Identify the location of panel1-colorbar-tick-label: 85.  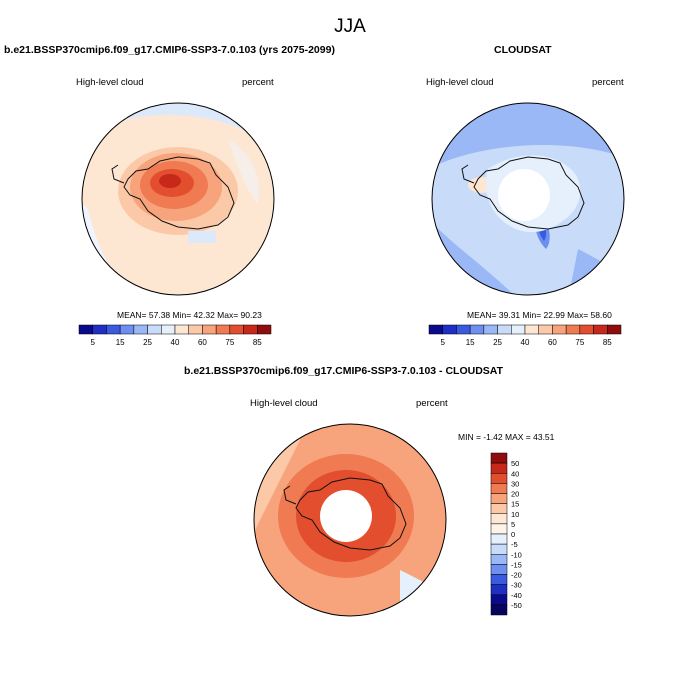
(257, 342).